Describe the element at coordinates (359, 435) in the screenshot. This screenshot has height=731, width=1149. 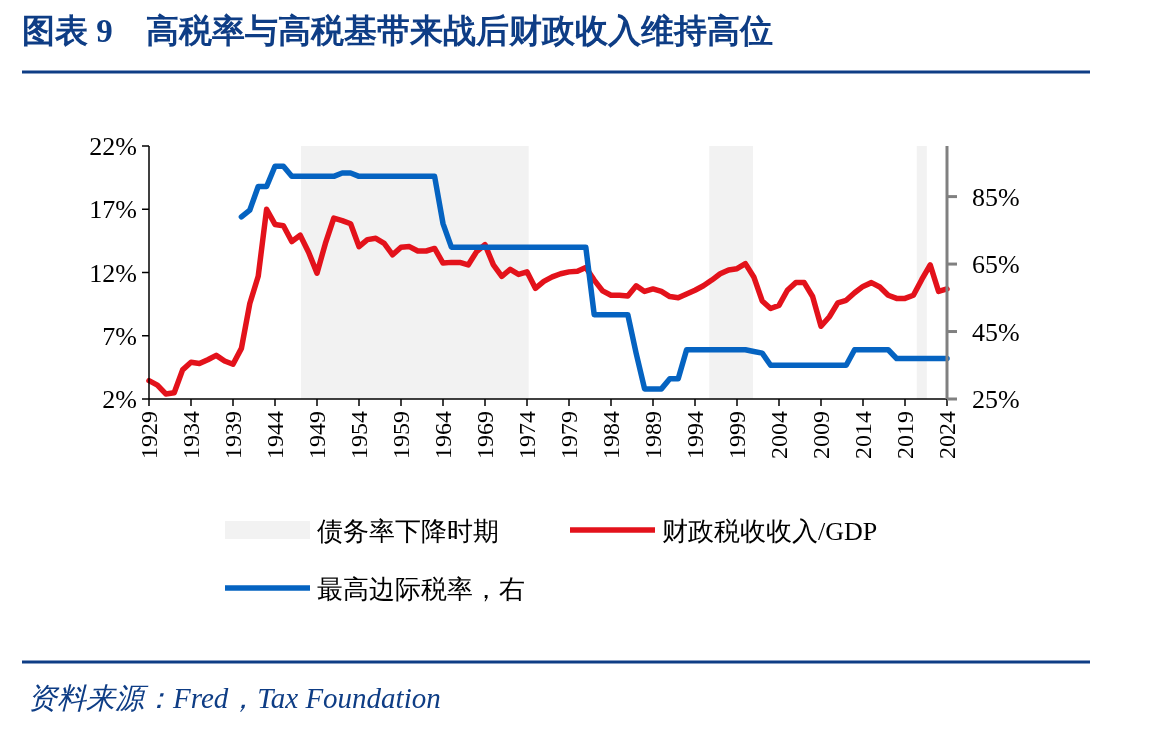
I see `x-tick-label: 1954` at that location.